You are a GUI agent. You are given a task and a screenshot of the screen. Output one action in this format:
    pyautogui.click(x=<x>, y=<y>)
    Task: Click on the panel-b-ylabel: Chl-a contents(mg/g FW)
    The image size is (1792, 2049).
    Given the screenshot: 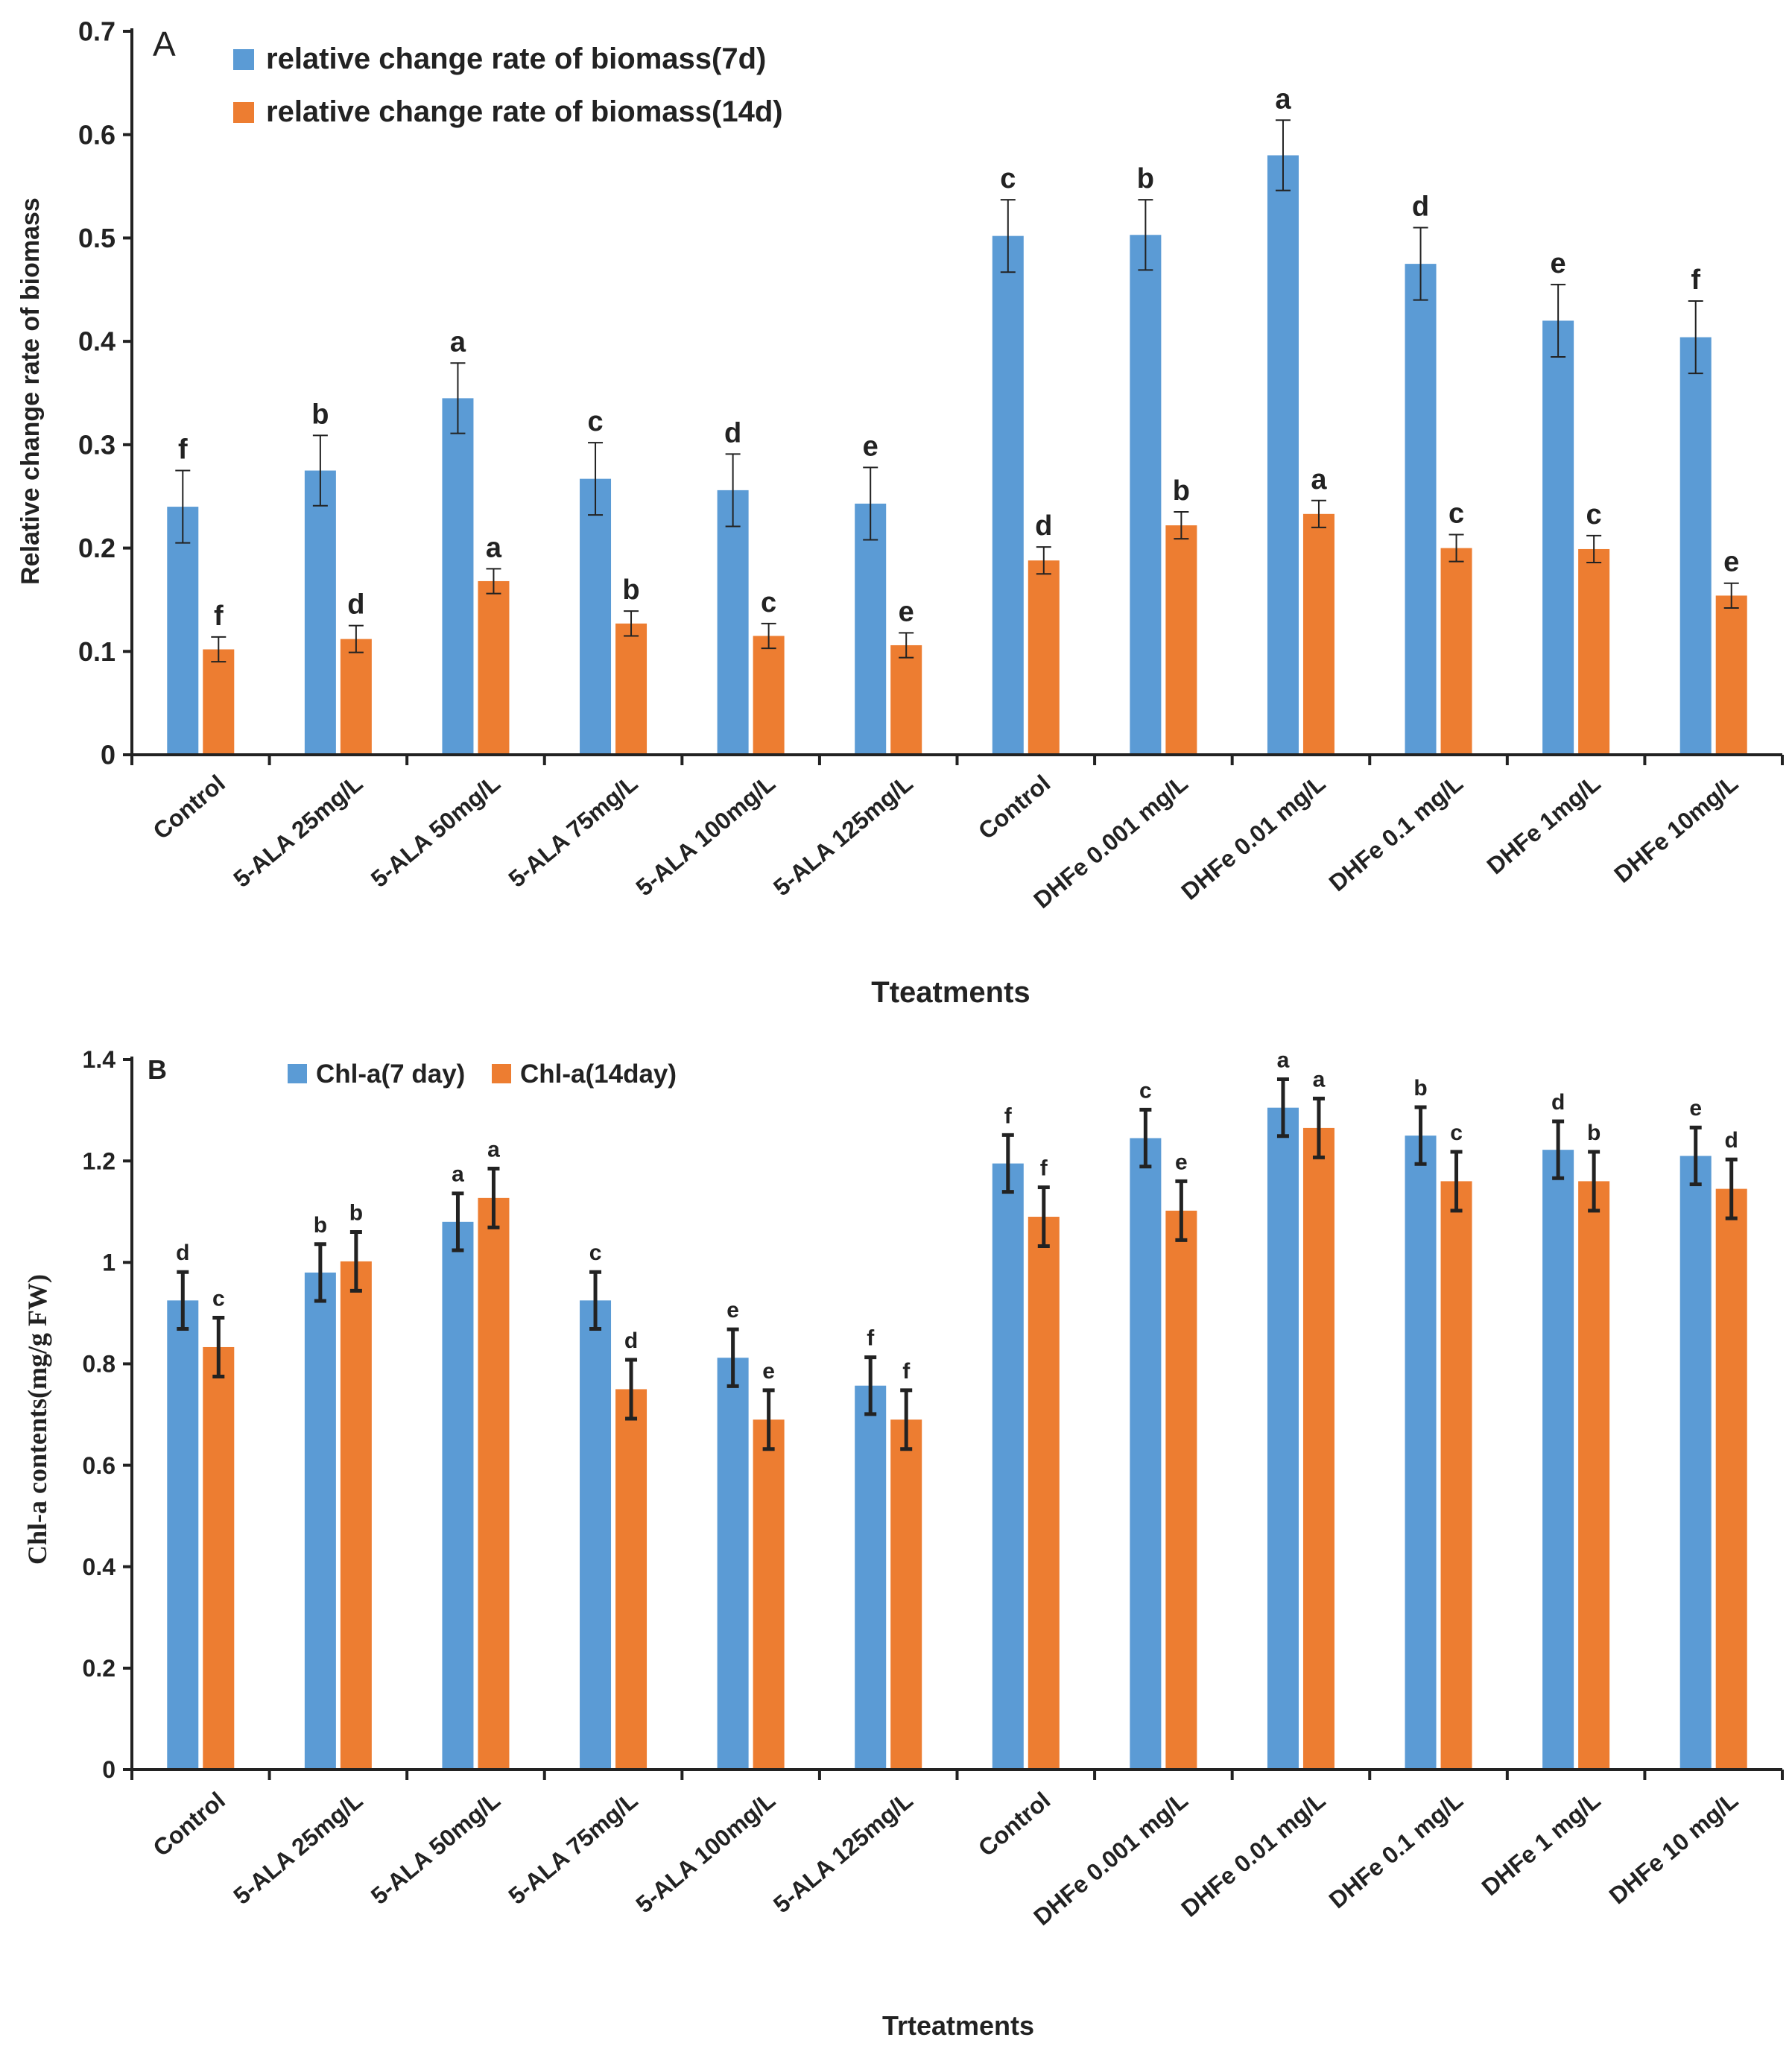 What is the action you would take?
    pyautogui.click(x=37, y=1420)
    